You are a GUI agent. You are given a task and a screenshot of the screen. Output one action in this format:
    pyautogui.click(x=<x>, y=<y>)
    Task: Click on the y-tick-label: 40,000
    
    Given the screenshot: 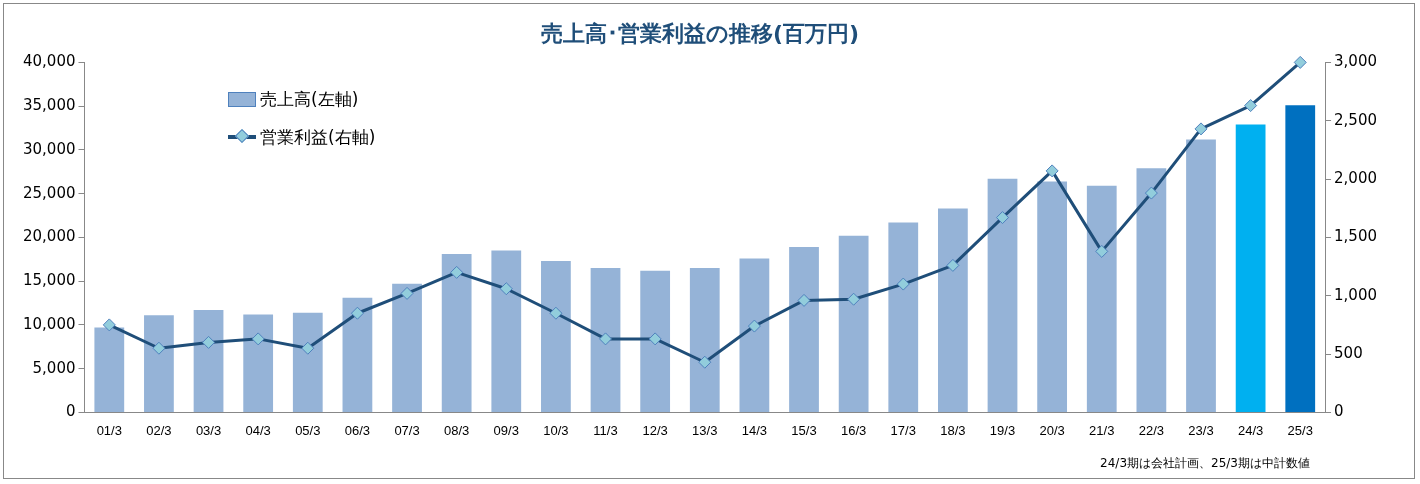 What is the action you would take?
    pyautogui.click(x=49, y=61)
    